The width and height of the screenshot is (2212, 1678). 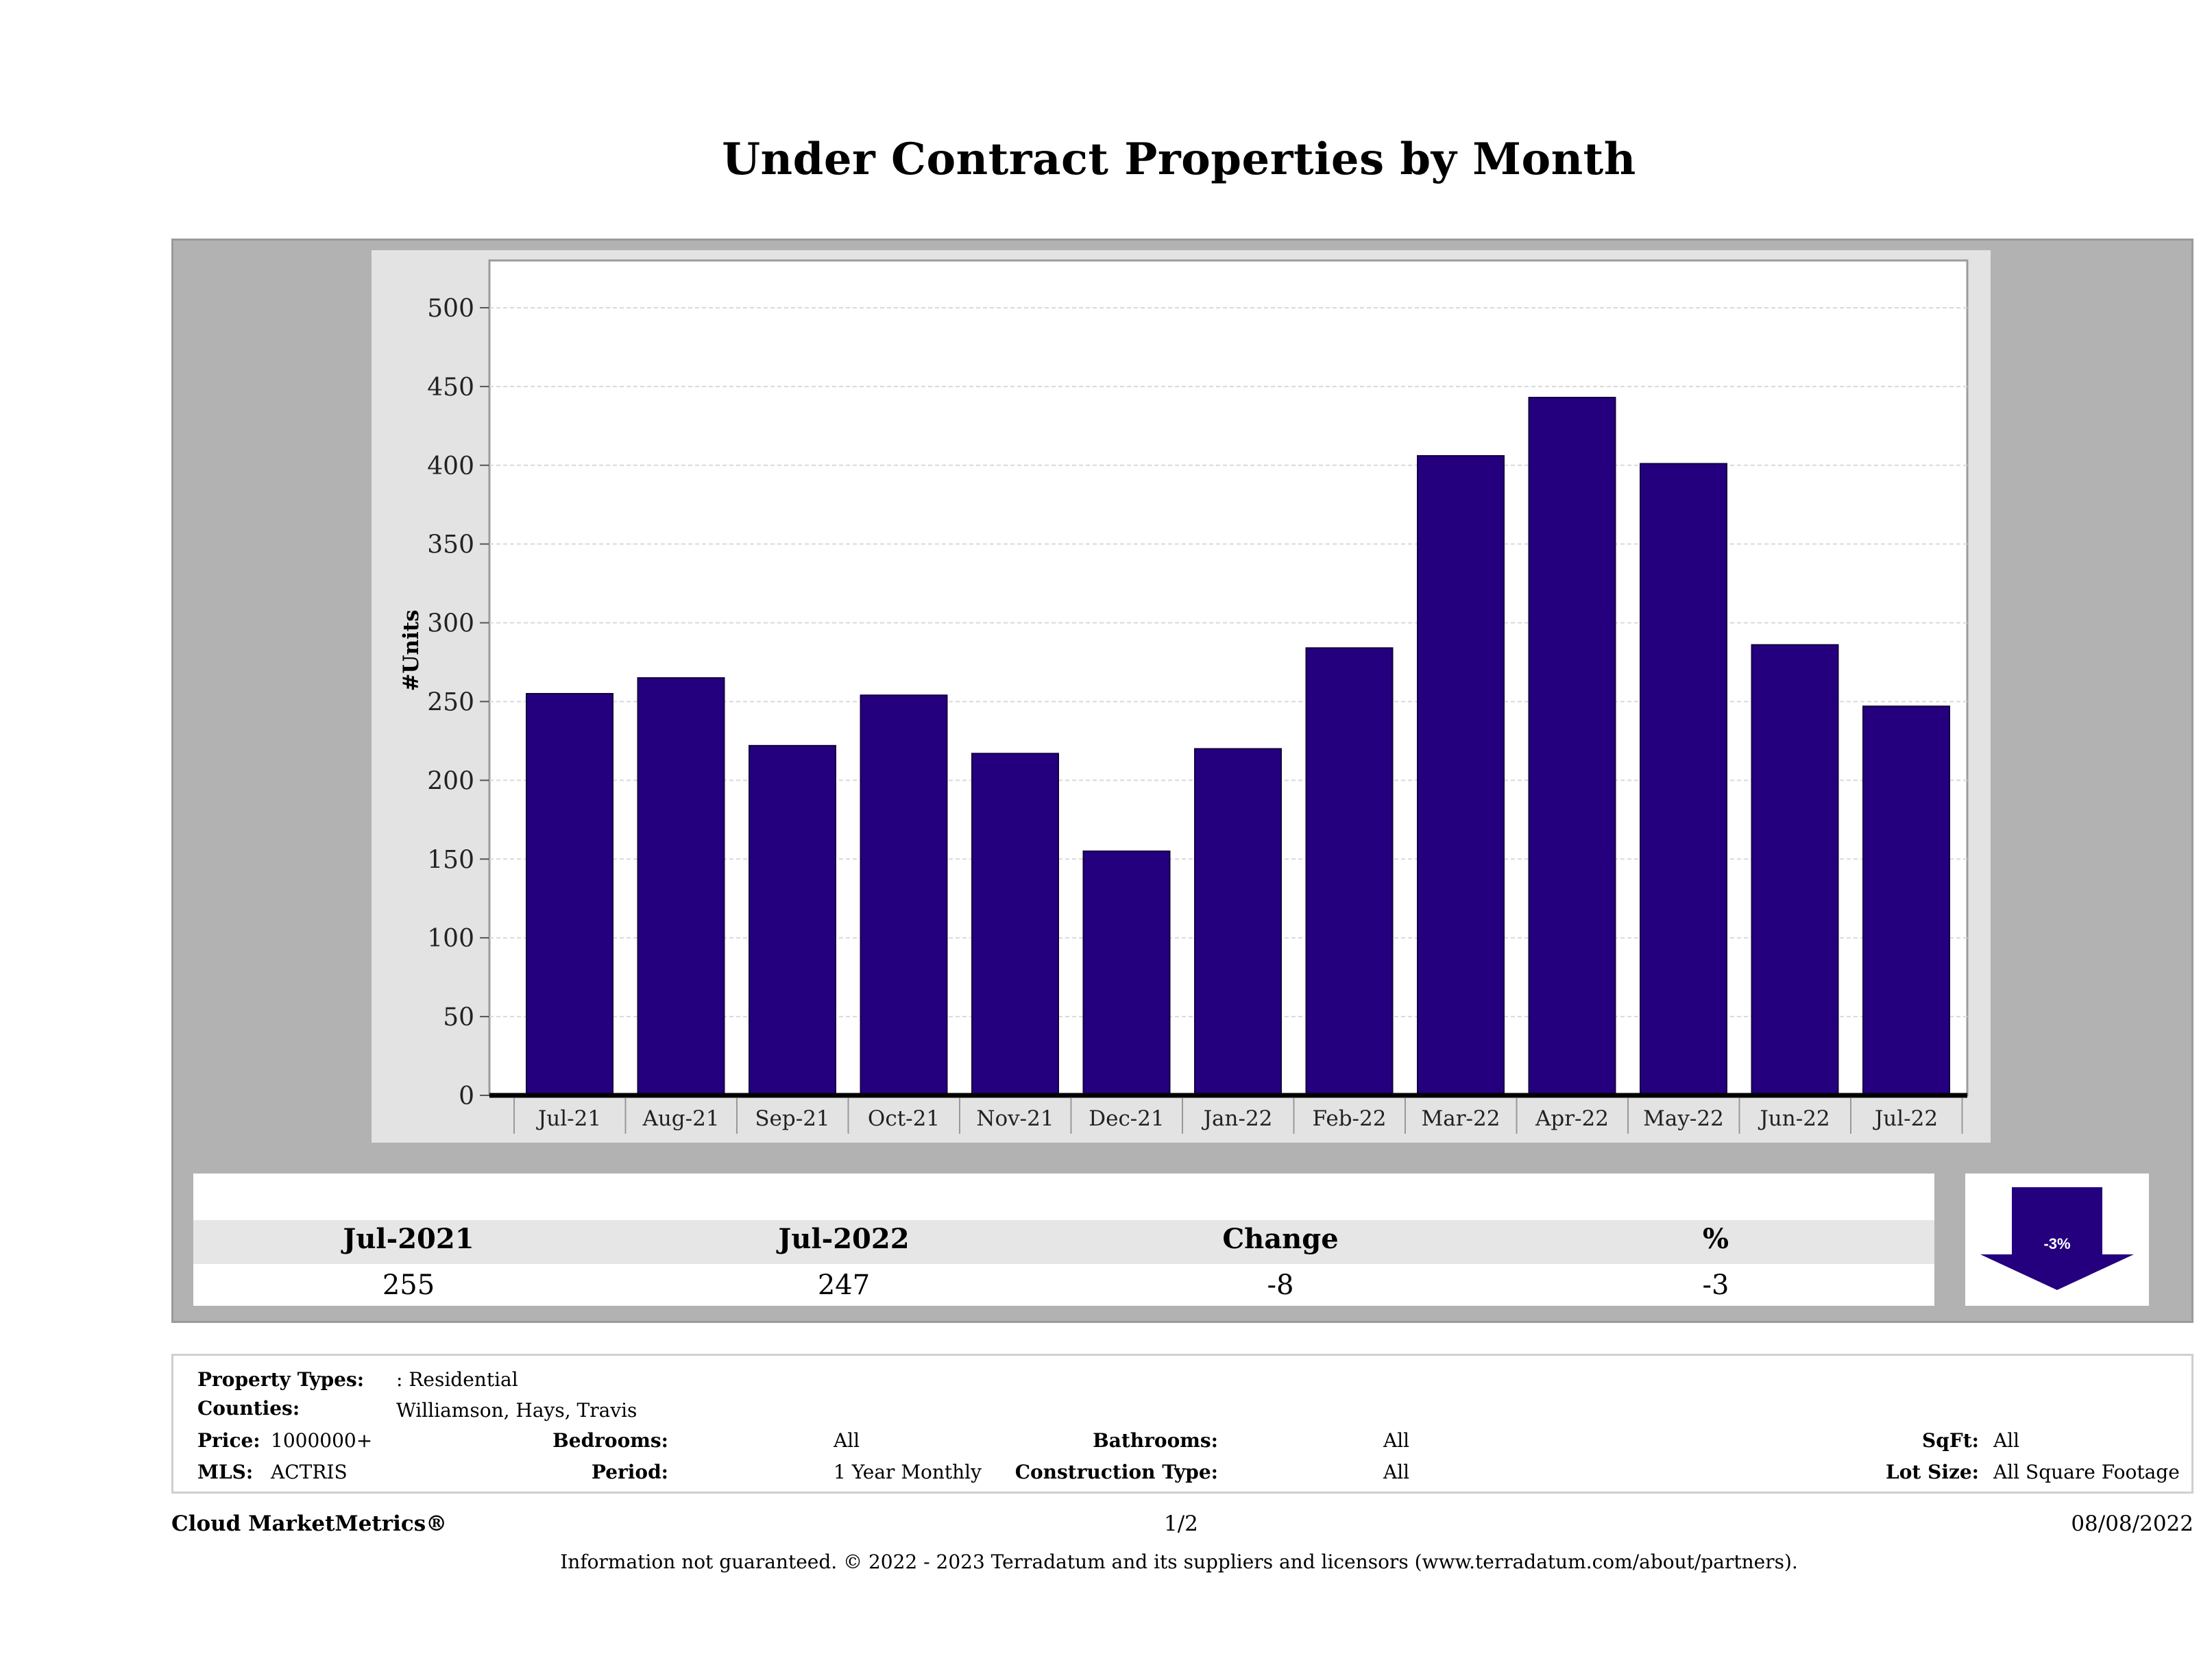 I want to click on y-axis-title: #Units, so click(x=411, y=650).